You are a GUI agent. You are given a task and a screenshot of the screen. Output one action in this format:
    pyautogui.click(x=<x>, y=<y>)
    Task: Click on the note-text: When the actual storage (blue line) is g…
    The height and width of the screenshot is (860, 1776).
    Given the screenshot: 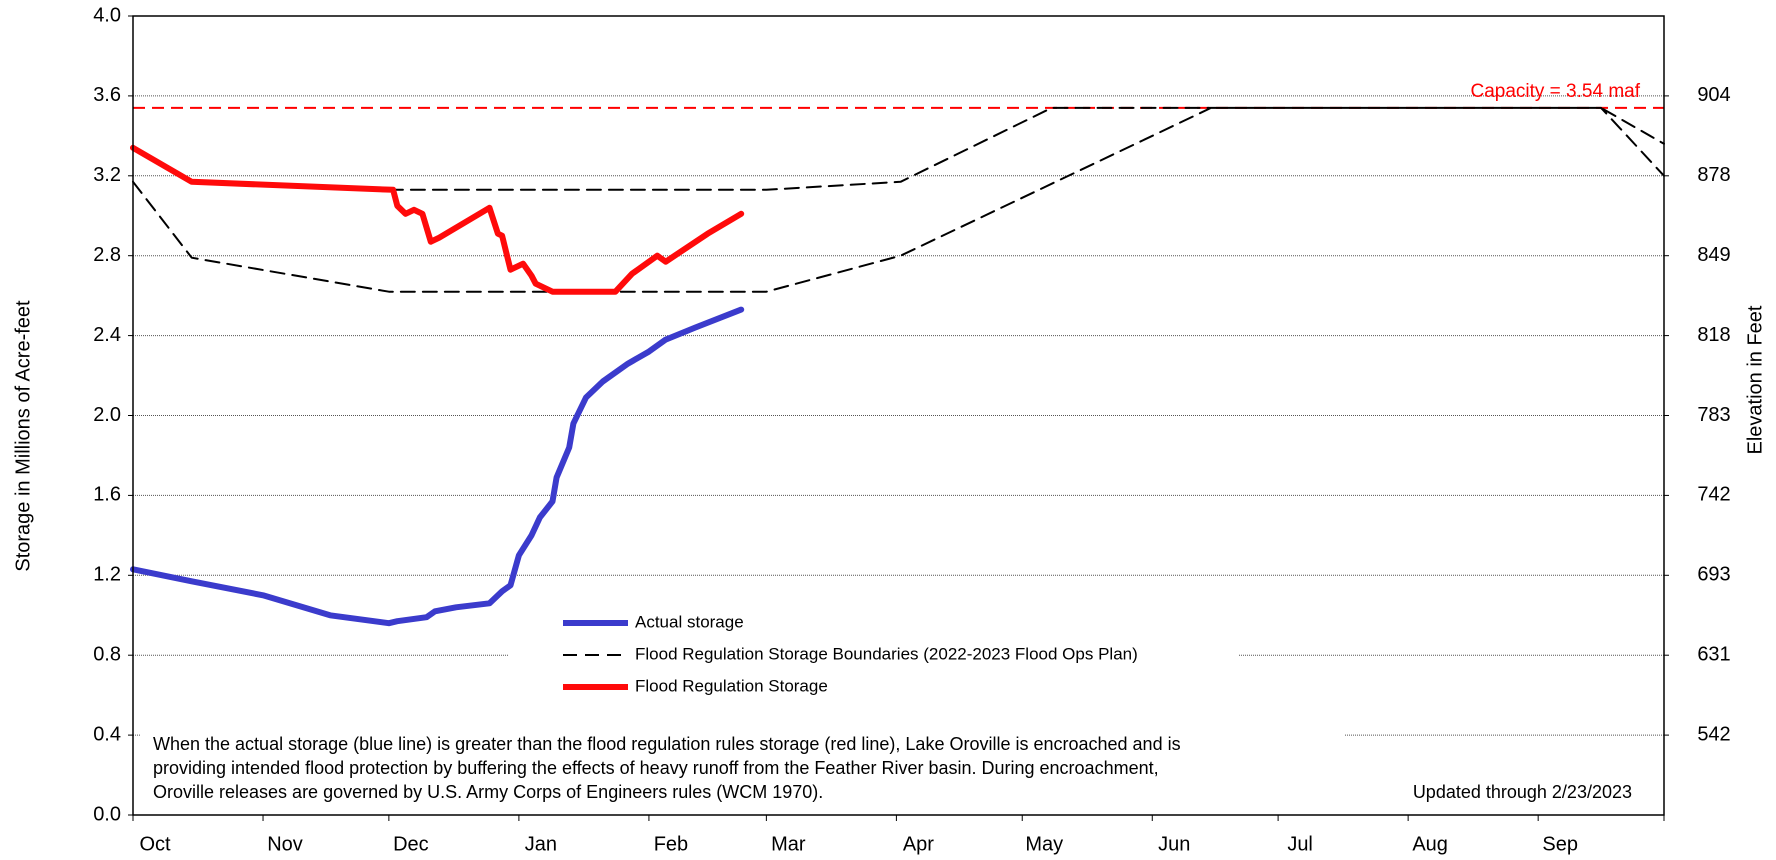 What is the action you would take?
    pyautogui.click(x=667, y=744)
    